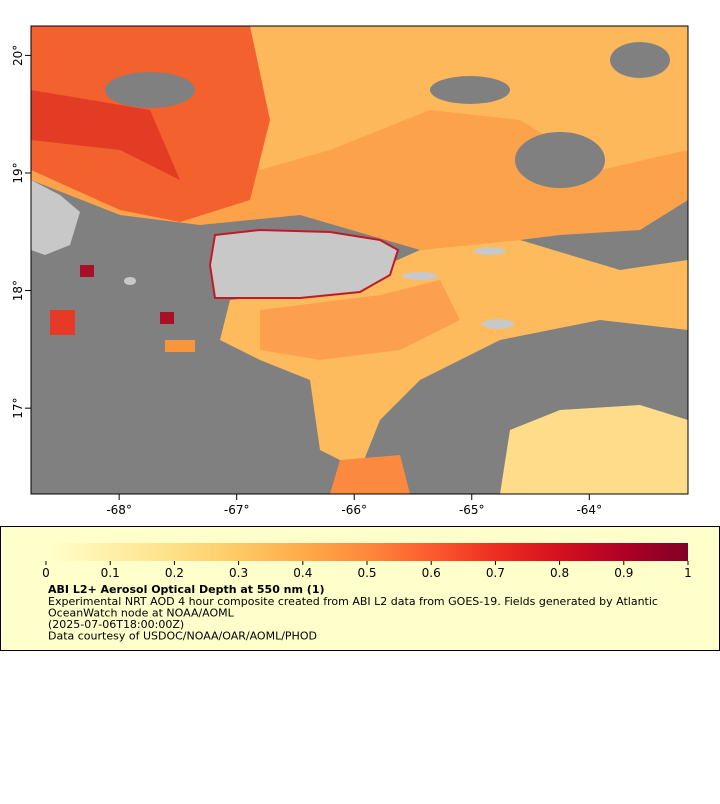 The width and height of the screenshot is (720, 804). What do you see at coordinates (431, 573) in the screenshot?
I see `colorbar-tick-label: 0.6` at bounding box center [431, 573].